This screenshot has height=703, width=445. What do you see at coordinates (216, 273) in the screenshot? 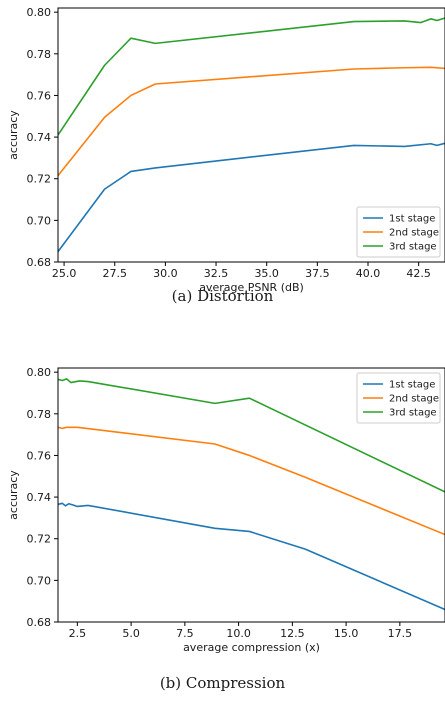
I see `x-tick-label: 32.5` at bounding box center [216, 273].